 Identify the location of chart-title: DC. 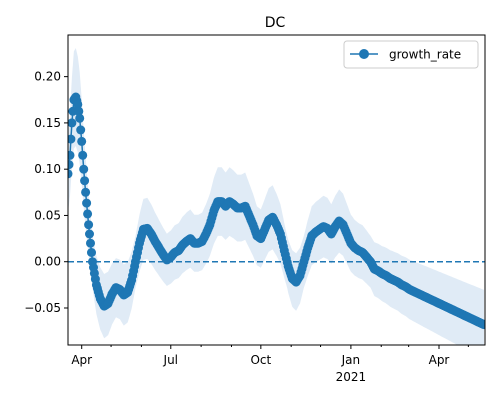
(275, 23).